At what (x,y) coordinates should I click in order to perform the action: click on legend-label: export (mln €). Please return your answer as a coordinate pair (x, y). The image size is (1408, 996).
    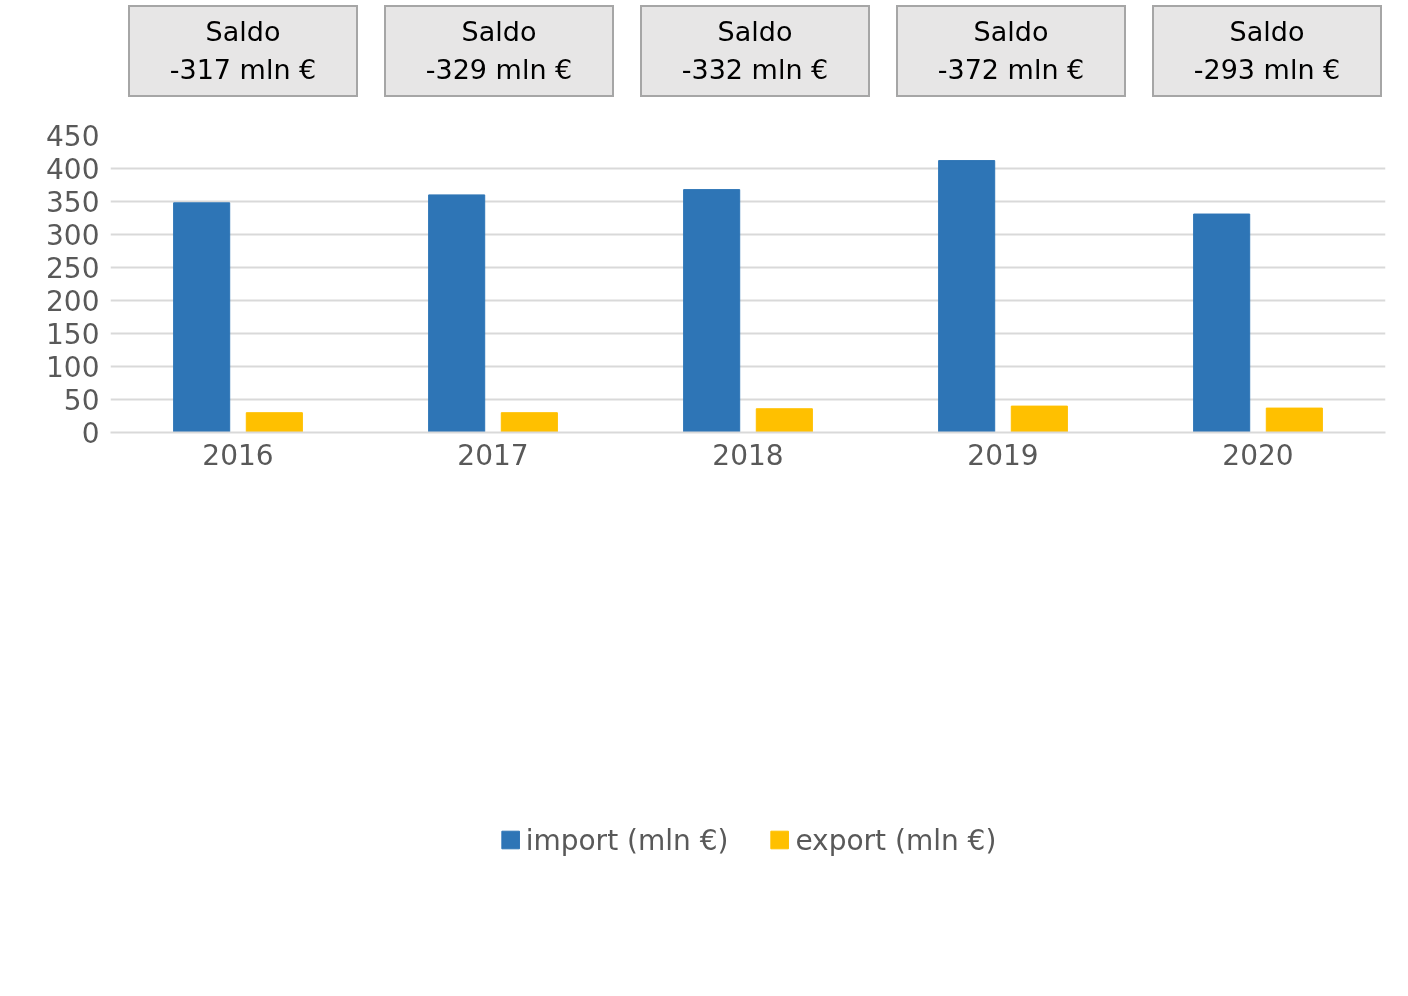
    Looking at the image, I should click on (896, 840).